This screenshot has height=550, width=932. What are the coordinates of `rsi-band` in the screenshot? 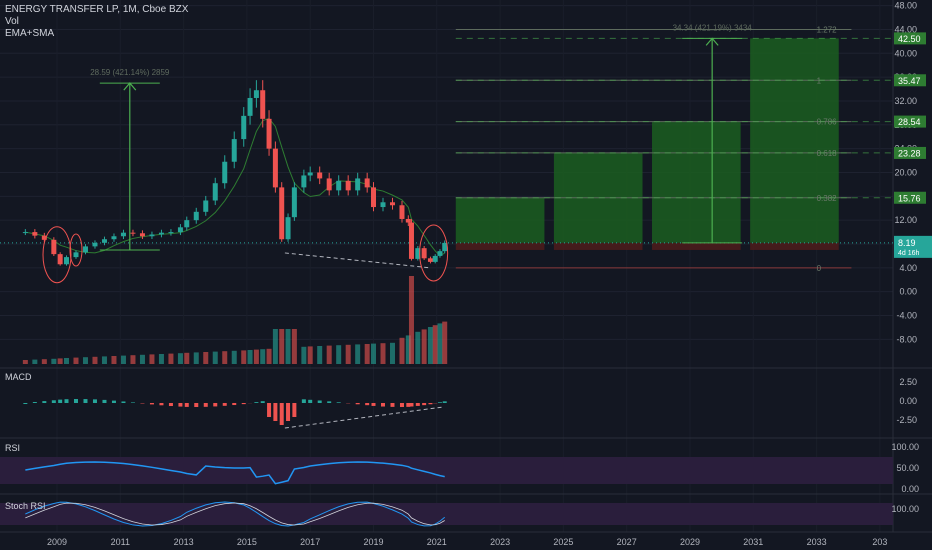 It's located at (446, 470).